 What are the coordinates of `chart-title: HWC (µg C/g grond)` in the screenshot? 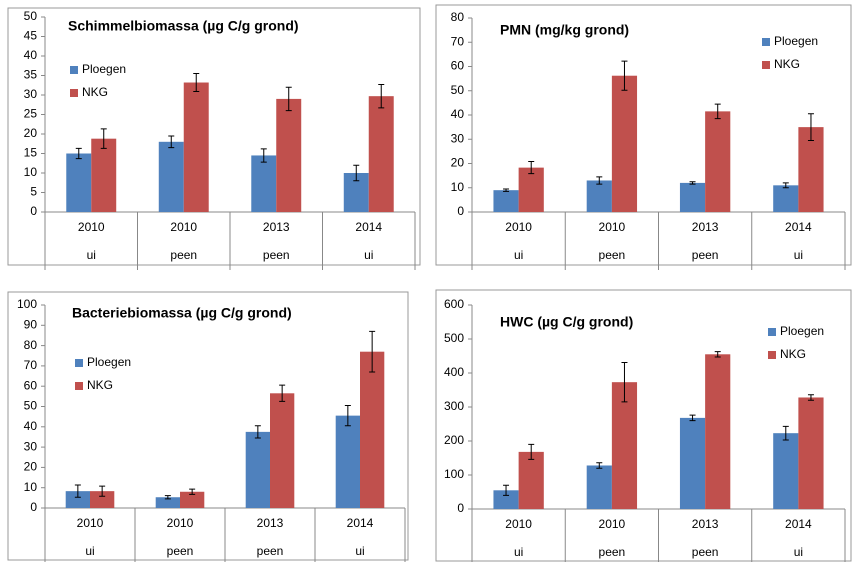 It's located at (566, 322).